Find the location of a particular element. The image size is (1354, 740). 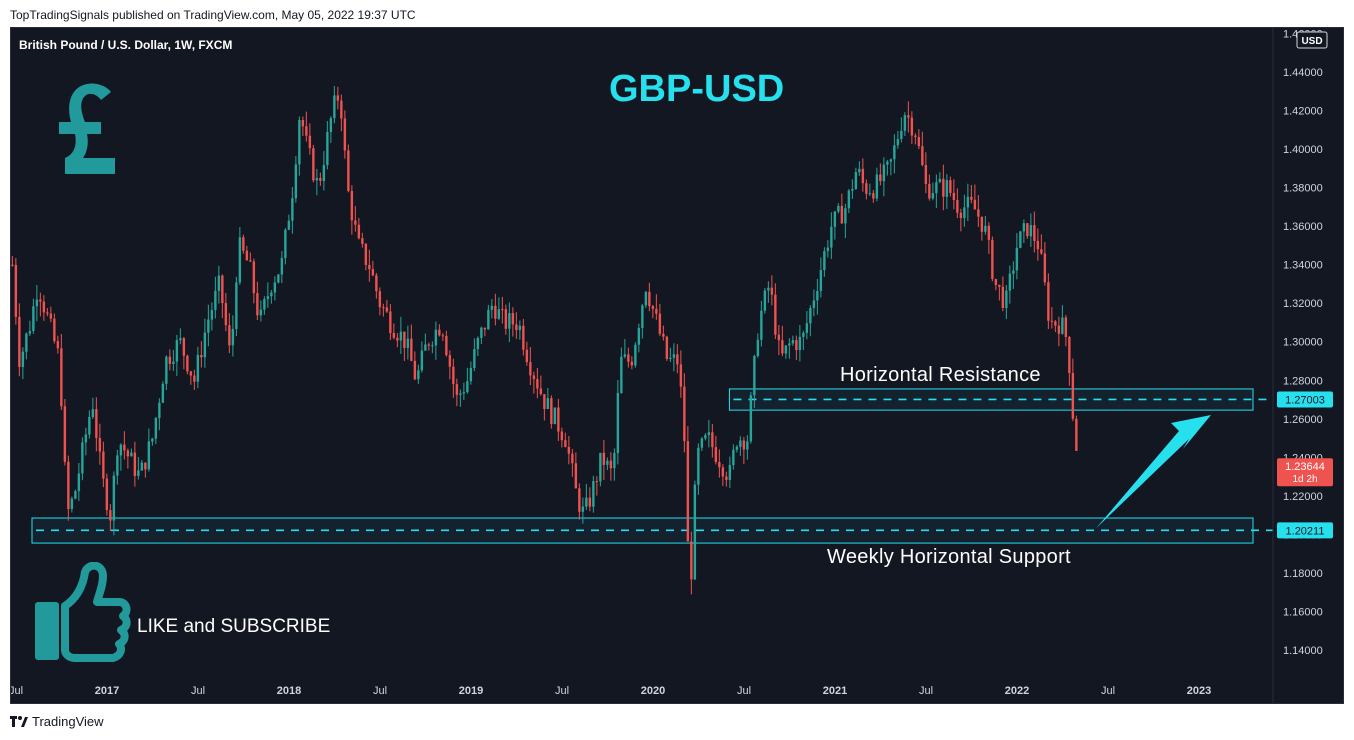

y-tick-label: 1.42000 is located at coordinates (1303, 112).